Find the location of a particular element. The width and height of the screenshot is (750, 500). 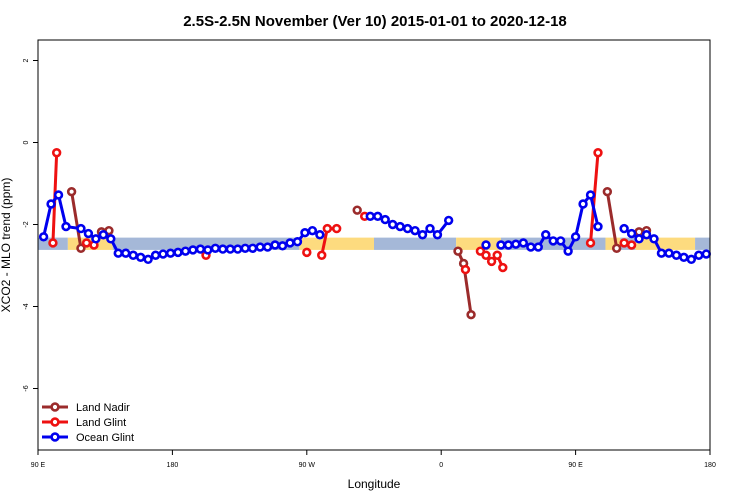

legend: Land Nadir Land Glint Ocean Glint is located at coordinates (88, 423).